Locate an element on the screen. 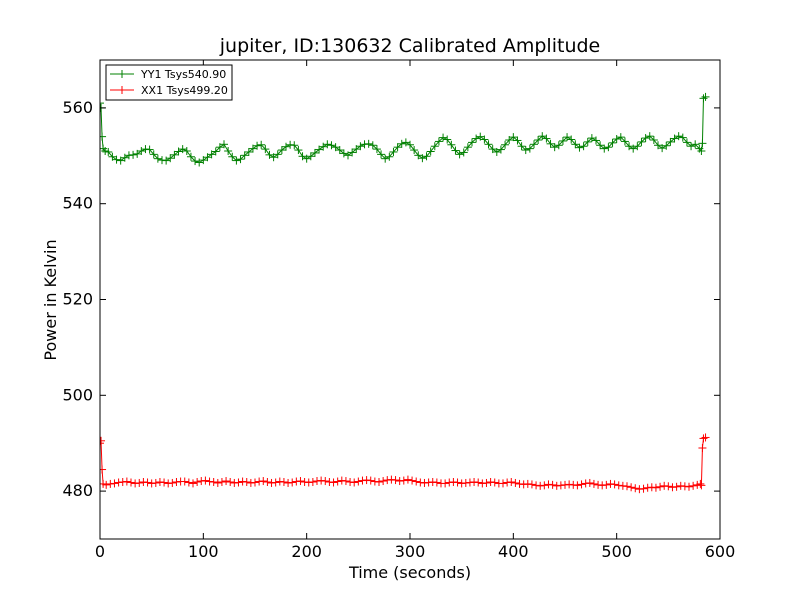  legend-label-xx1: XX1 Tsys499.20 is located at coordinates (184, 90).